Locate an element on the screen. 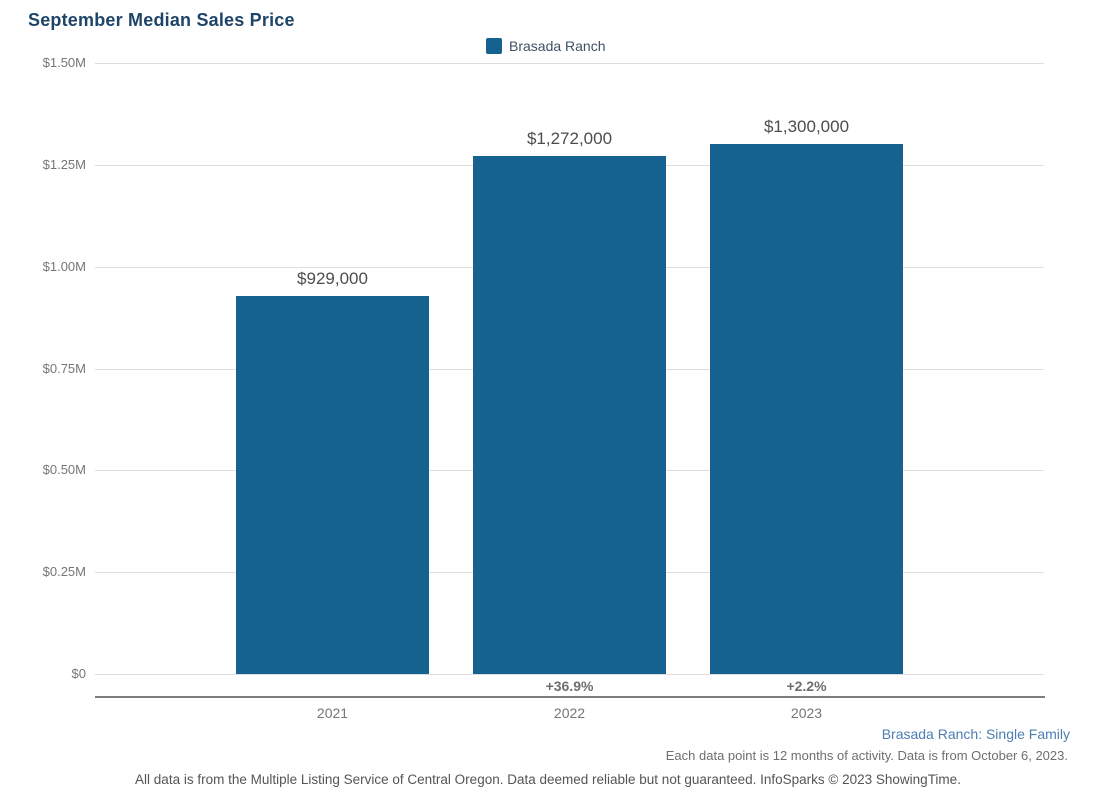 The image size is (1120, 810). y-tick-label: $1.25M is located at coordinates (64, 164).